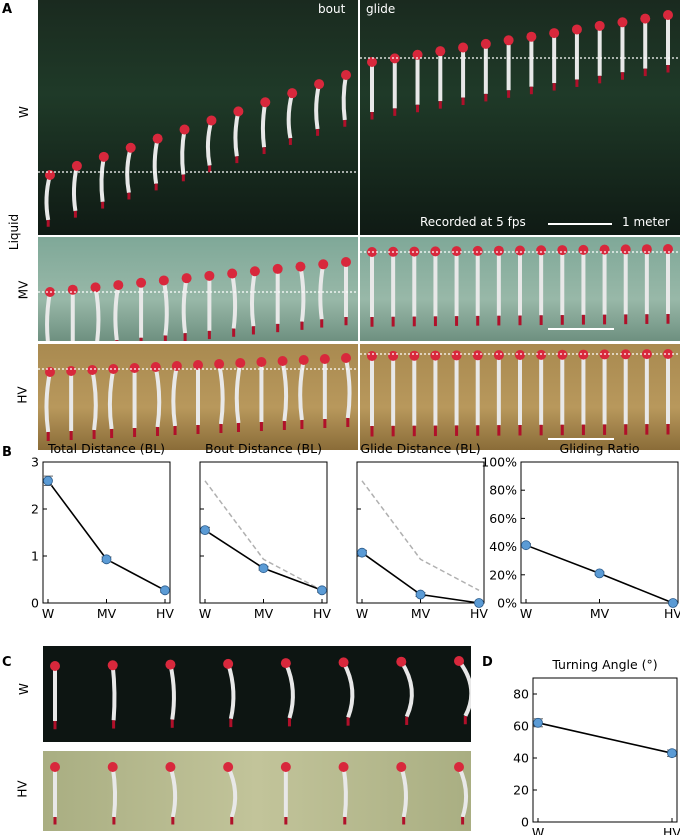 The height and width of the screenshot is (835, 680). Describe the element at coordinates (332, 9) in the screenshot. I see `bout-label: bout` at that location.